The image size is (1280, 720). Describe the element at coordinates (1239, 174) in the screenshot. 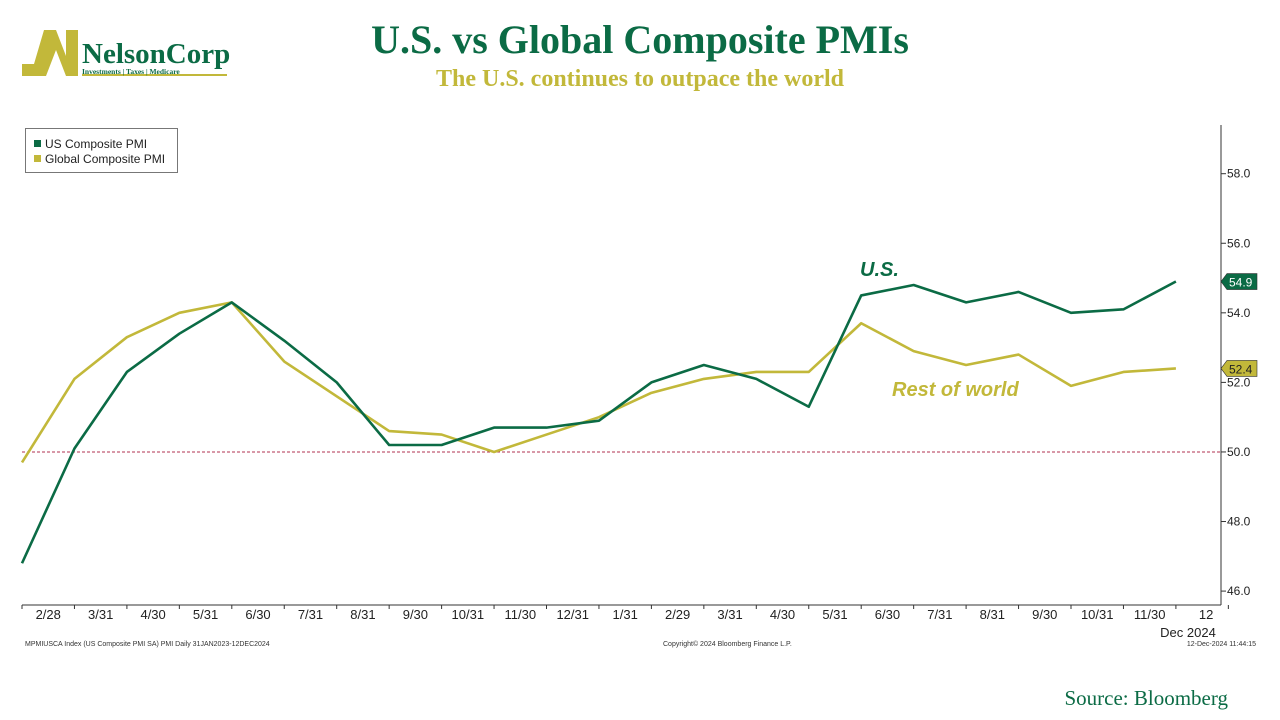

I see `y-tick-label: 58.0` at that location.